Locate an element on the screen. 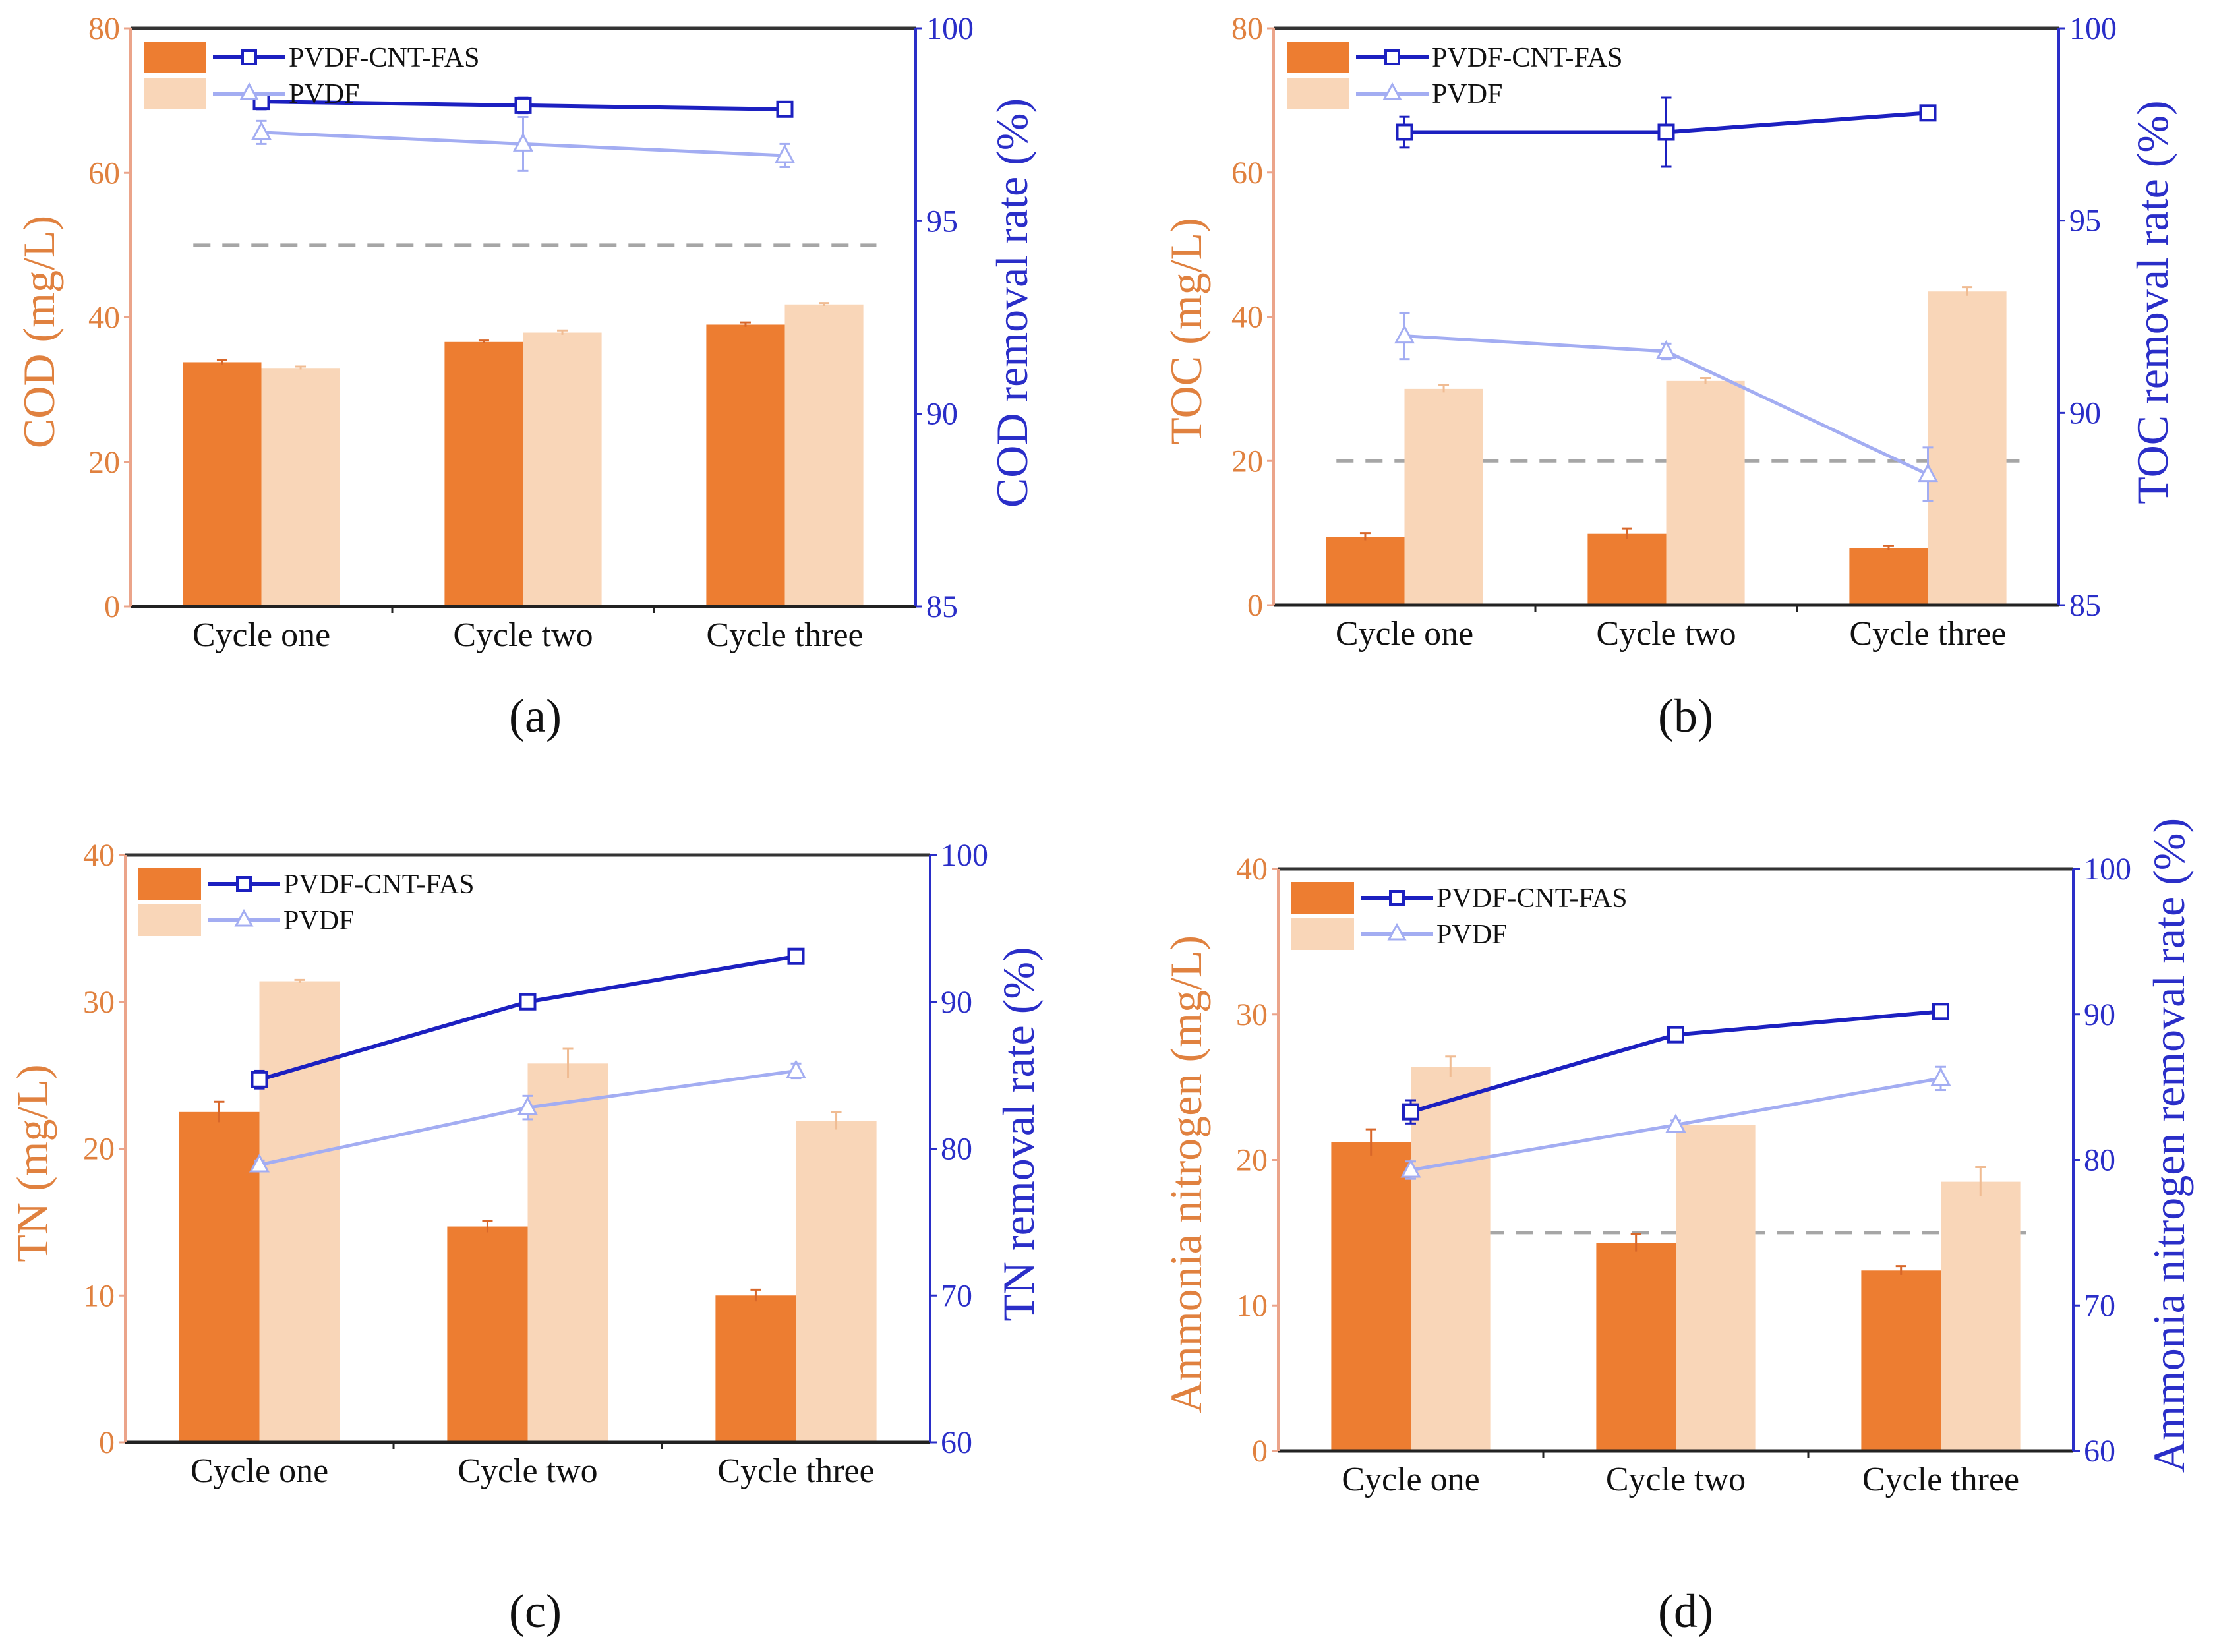  left-axis-title: TN (mg/L) is located at coordinates (32, 1163).